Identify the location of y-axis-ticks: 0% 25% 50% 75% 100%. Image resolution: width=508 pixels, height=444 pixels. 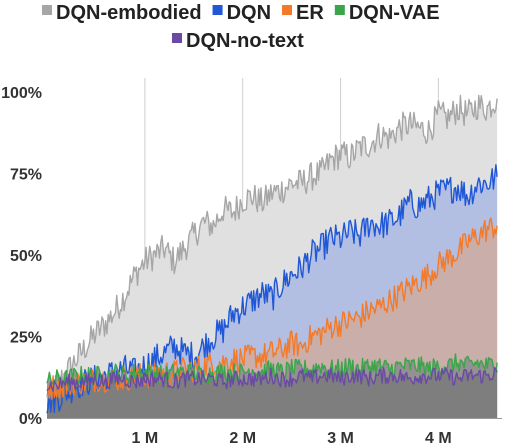
(21, 256).